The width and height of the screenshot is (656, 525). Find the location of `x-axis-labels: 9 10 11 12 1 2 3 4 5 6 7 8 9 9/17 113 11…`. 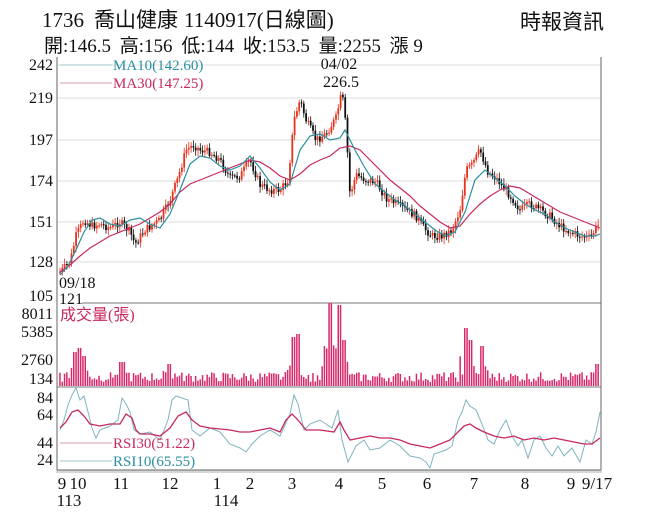

x-axis-labels: 9 10 11 12 1 2 3 4 5 6 7 8 9 9/17 113 11… is located at coordinates (335, 492).